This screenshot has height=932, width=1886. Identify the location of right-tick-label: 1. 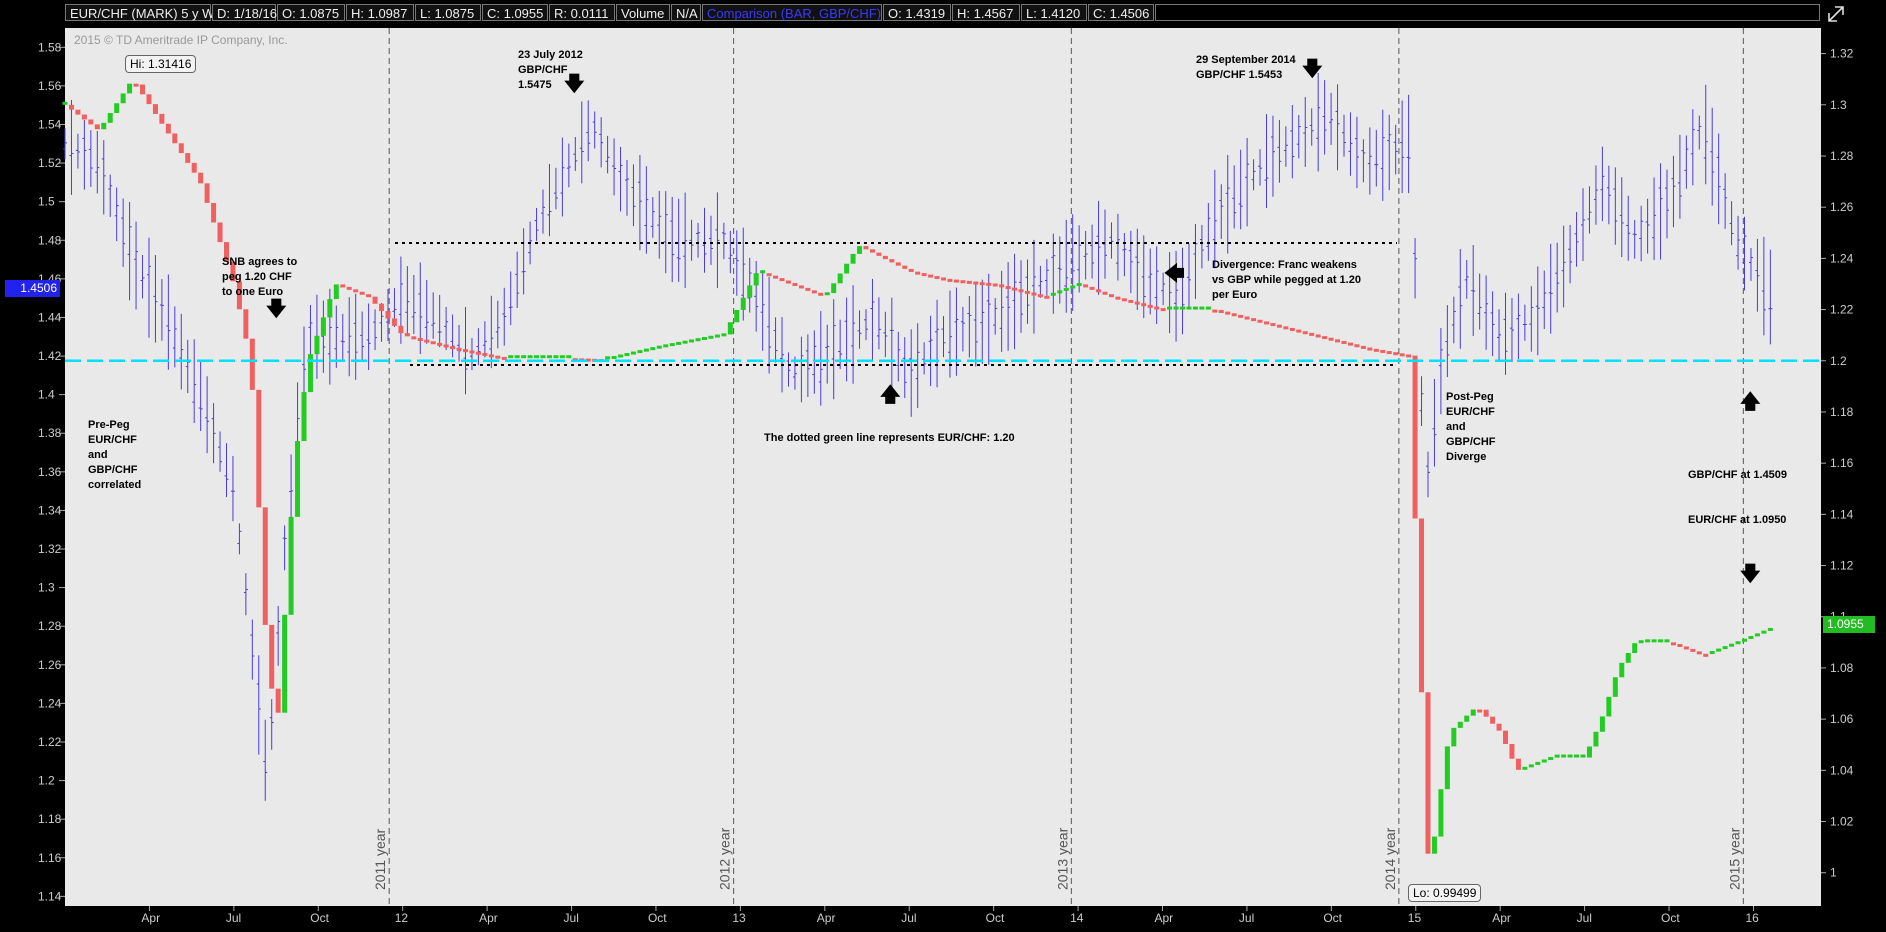
(1833, 873).